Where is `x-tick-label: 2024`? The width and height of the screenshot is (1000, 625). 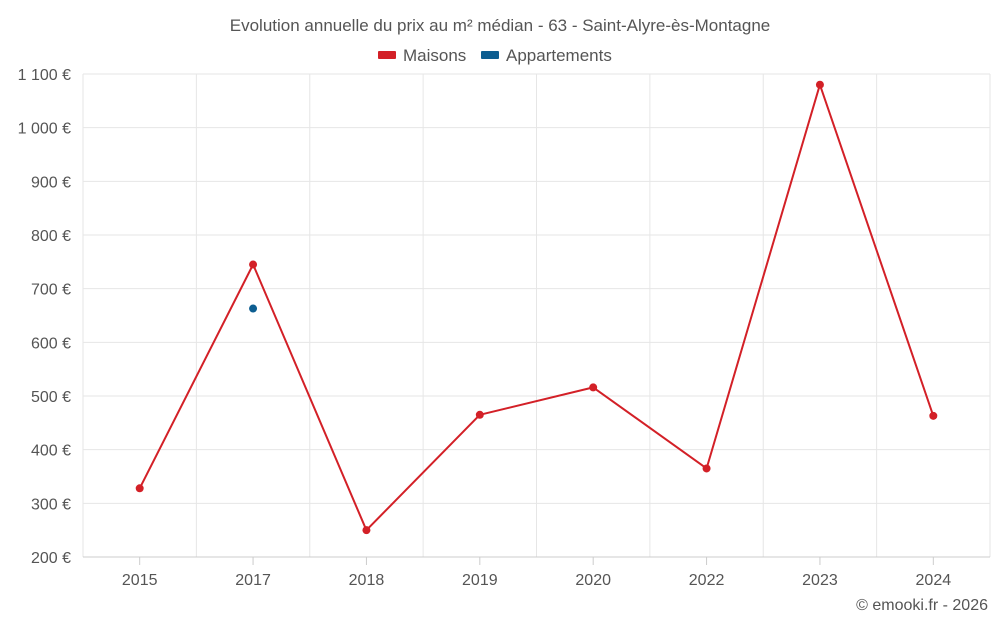 x-tick-label: 2024 is located at coordinates (934, 580).